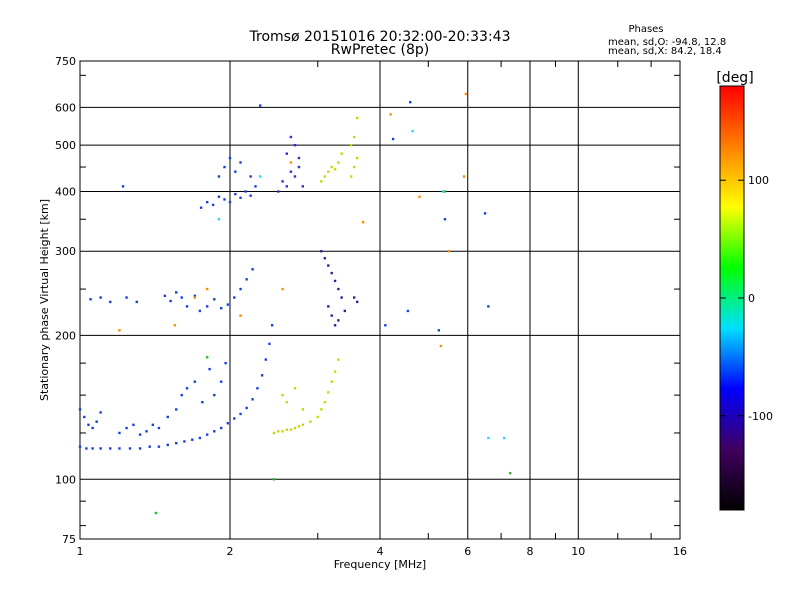 The width and height of the screenshot is (800, 600). Describe the element at coordinates (645, 29) in the screenshot. I see `stats-heading: Phases` at that location.